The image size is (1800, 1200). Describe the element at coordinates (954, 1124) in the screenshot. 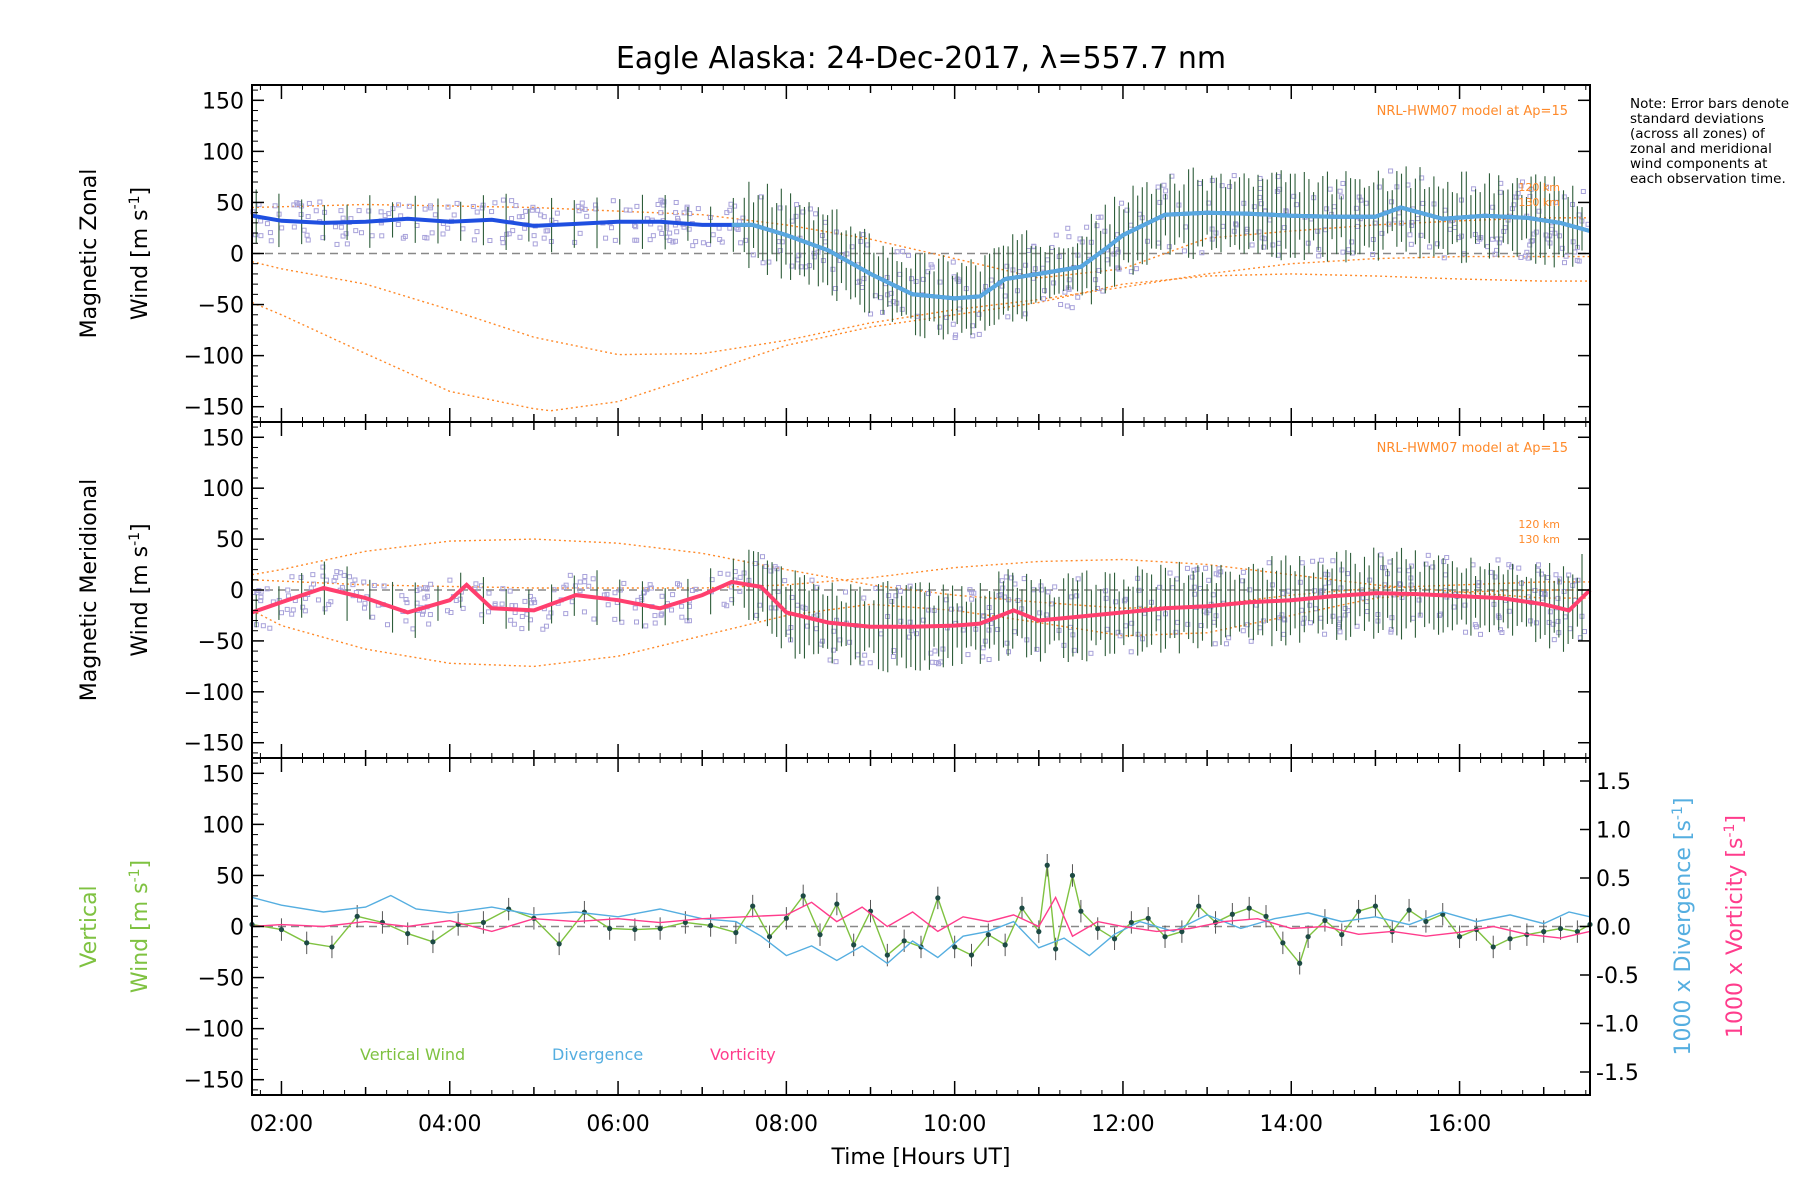

I see `x-tick-label: 10:00` at that location.